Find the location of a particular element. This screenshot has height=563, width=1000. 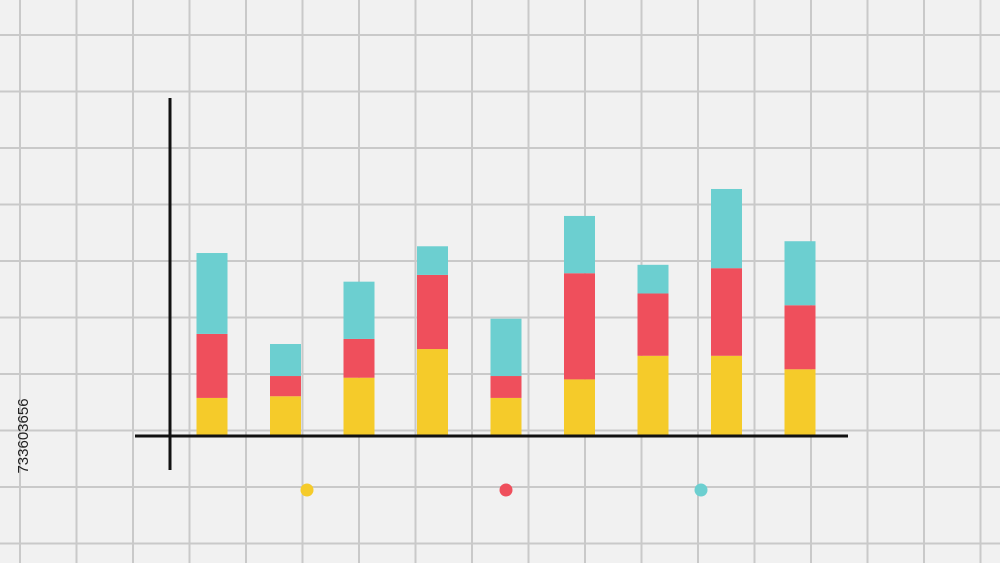

stock-id: 733603656 is located at coordinates (23, 435).